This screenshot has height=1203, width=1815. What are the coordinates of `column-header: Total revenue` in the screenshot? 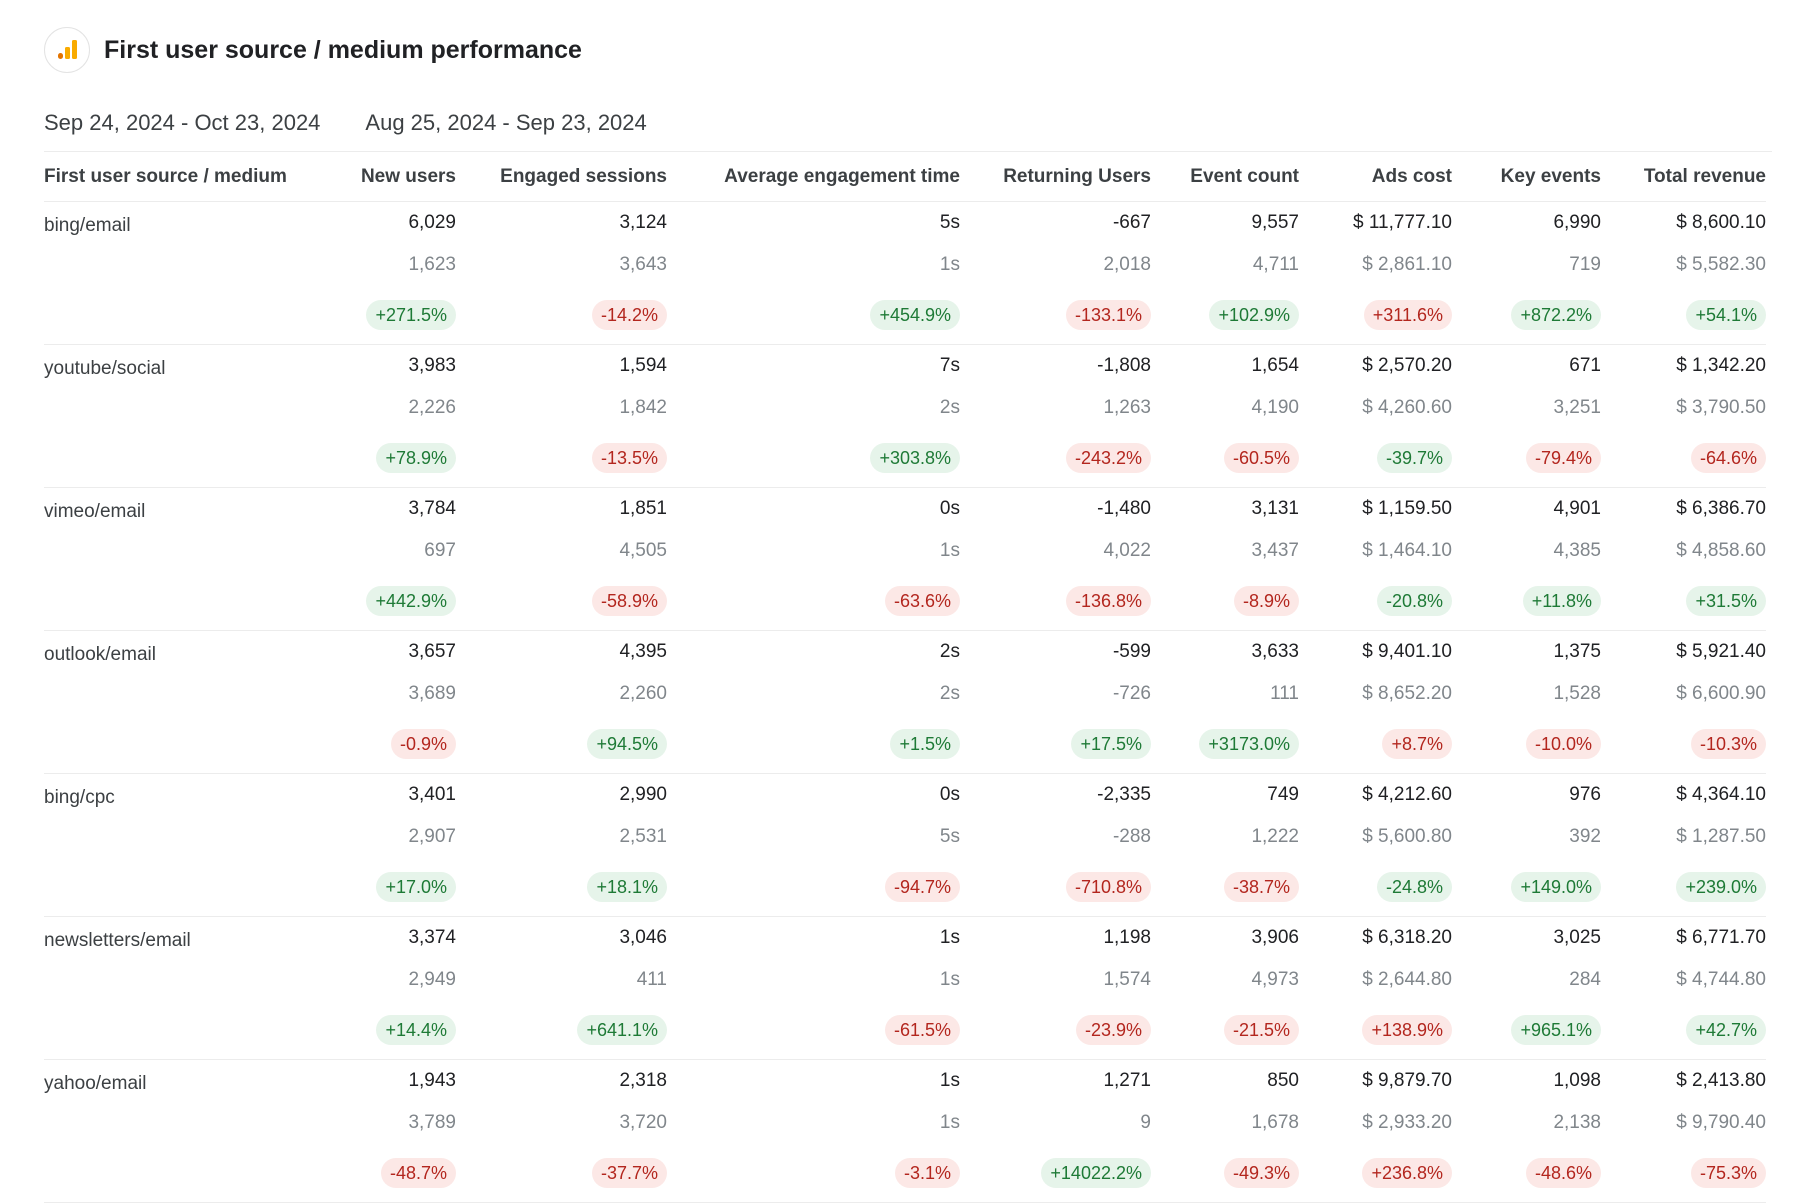 It's located at (1683, 177).